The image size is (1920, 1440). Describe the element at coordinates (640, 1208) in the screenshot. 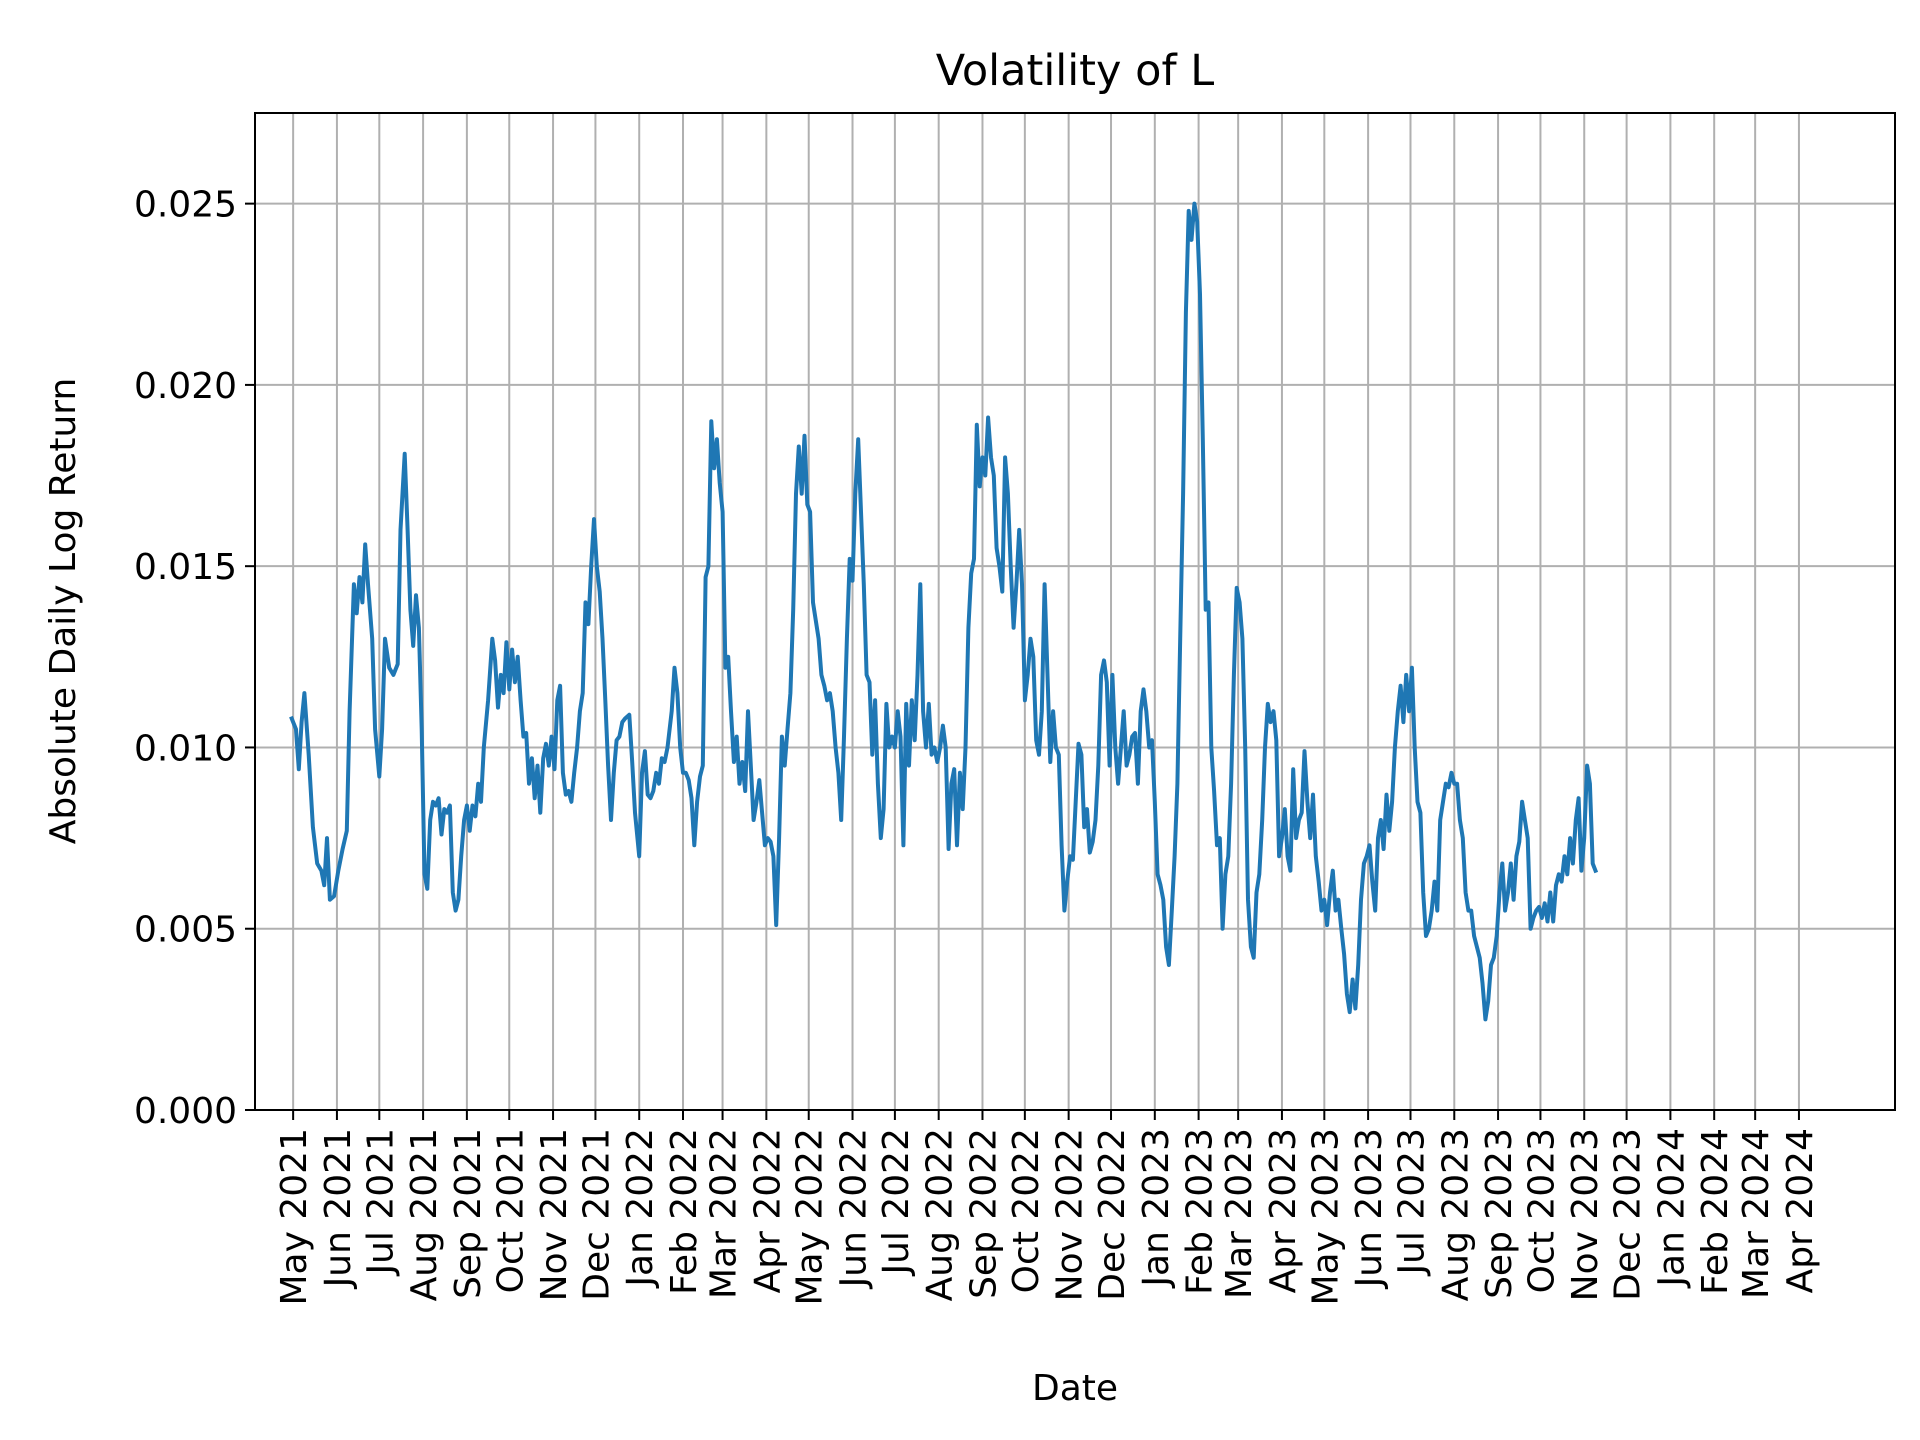

I see `x-tick-label: Jan 2022` at that location.